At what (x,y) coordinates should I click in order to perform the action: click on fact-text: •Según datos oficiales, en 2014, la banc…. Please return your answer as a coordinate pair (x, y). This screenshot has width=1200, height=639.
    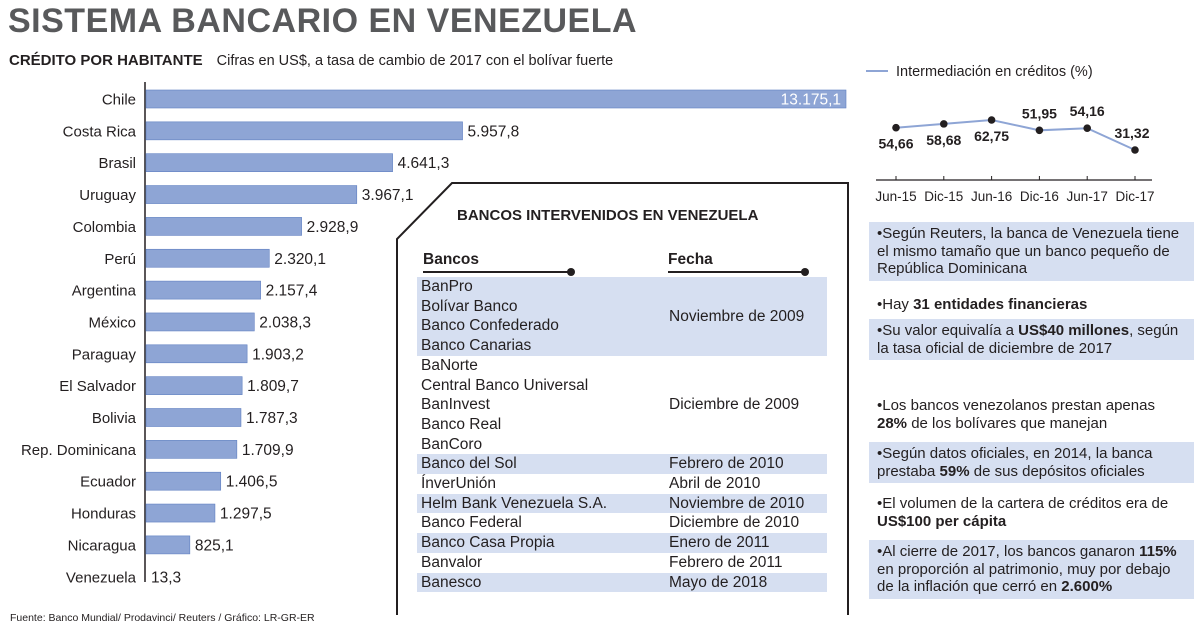
    Looking at the image, I should click on (1015, 462).